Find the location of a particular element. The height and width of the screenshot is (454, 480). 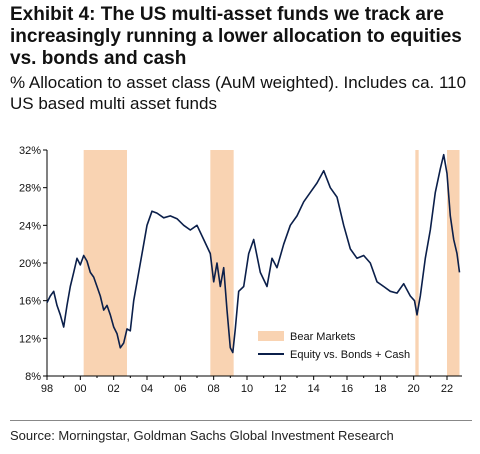

x-tick-label: 18 is located at coordinates (380, 389).